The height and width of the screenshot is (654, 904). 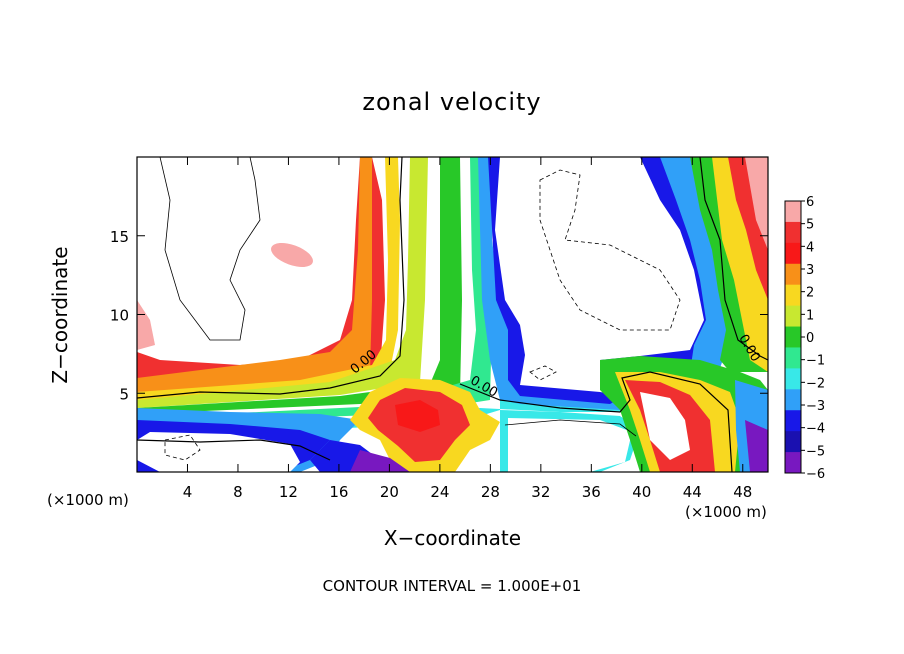 What do you see at coordinates (439, 492) in the screenshot?
I see `x-tick-label: 24` at bounding box center [439, 492].